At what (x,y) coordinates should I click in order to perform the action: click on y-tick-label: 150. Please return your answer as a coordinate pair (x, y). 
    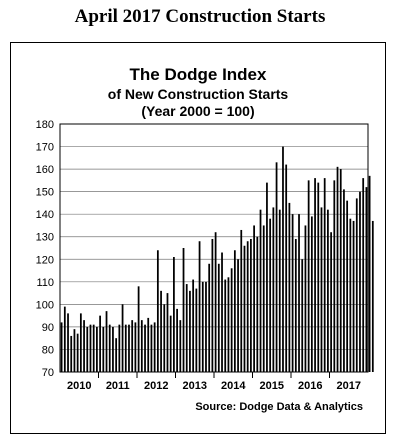
    Looking at the image, I should click on (45, 193).